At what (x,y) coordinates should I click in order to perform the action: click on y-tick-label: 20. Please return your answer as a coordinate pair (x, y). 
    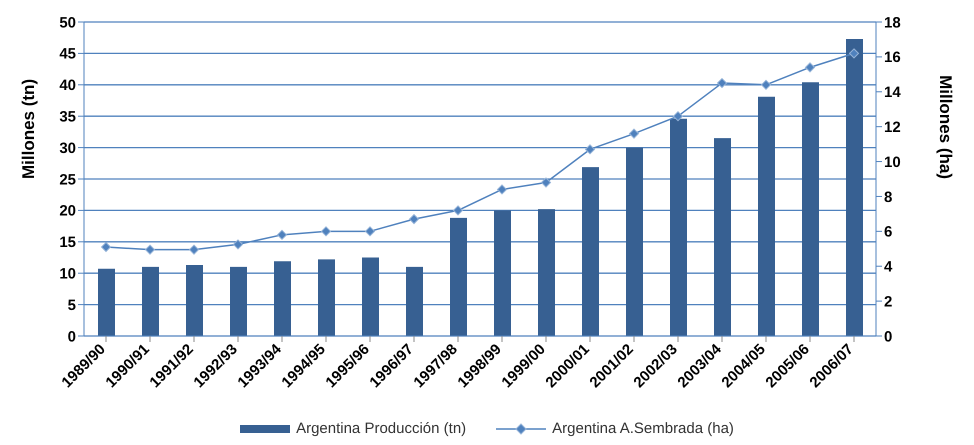
    Looking at the image, I should click on (67, 211).